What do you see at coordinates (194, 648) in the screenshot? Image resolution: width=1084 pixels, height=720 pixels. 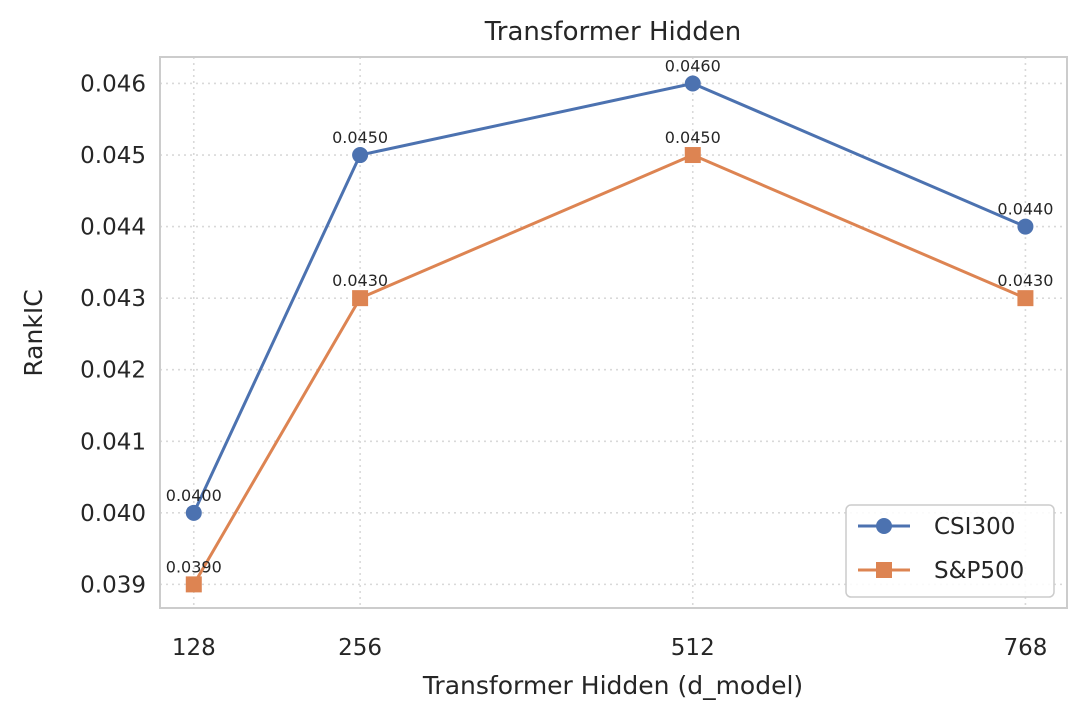 I see `x-tick-label: 128` at bounding box center [194, 648].